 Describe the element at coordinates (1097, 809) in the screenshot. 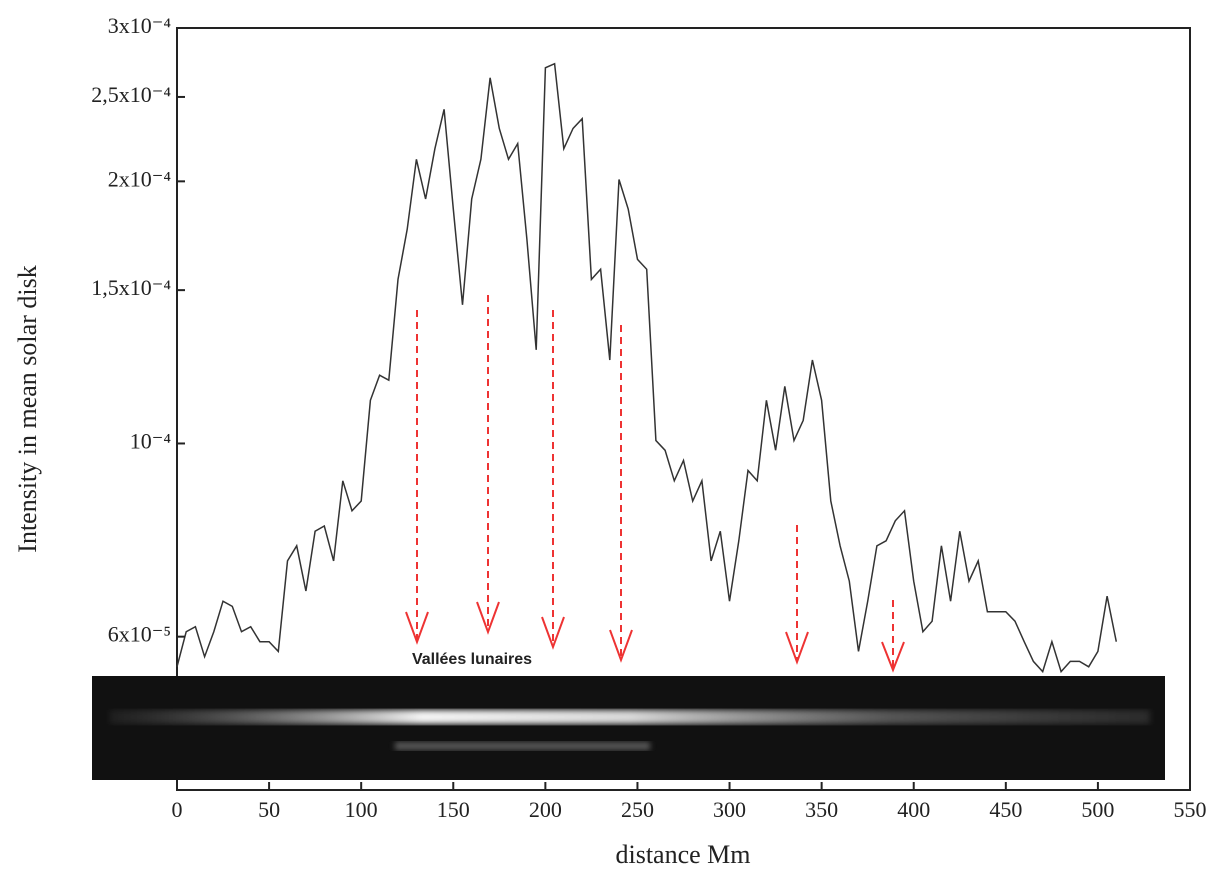

I see `x-tick-label: 500` at that location.